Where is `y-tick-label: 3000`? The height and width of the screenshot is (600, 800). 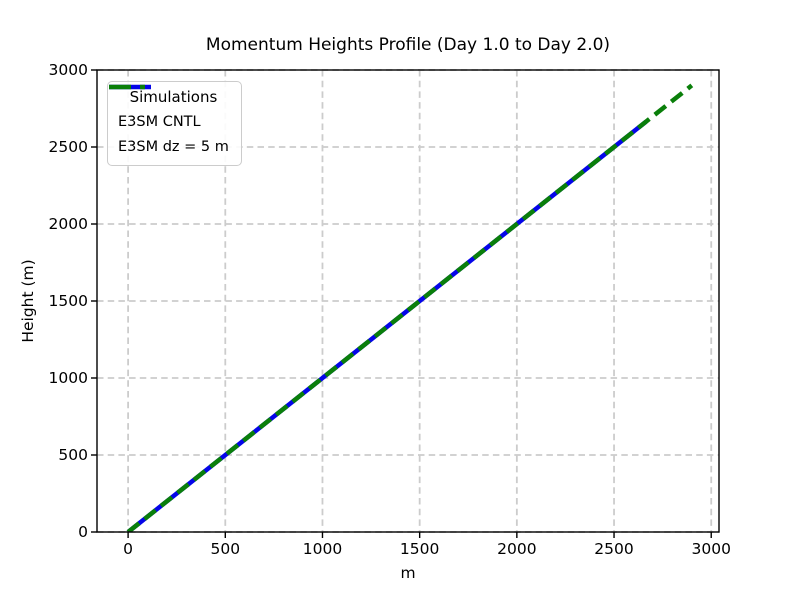
y-tick-label: 3000 is located at coordinates (68, 70).